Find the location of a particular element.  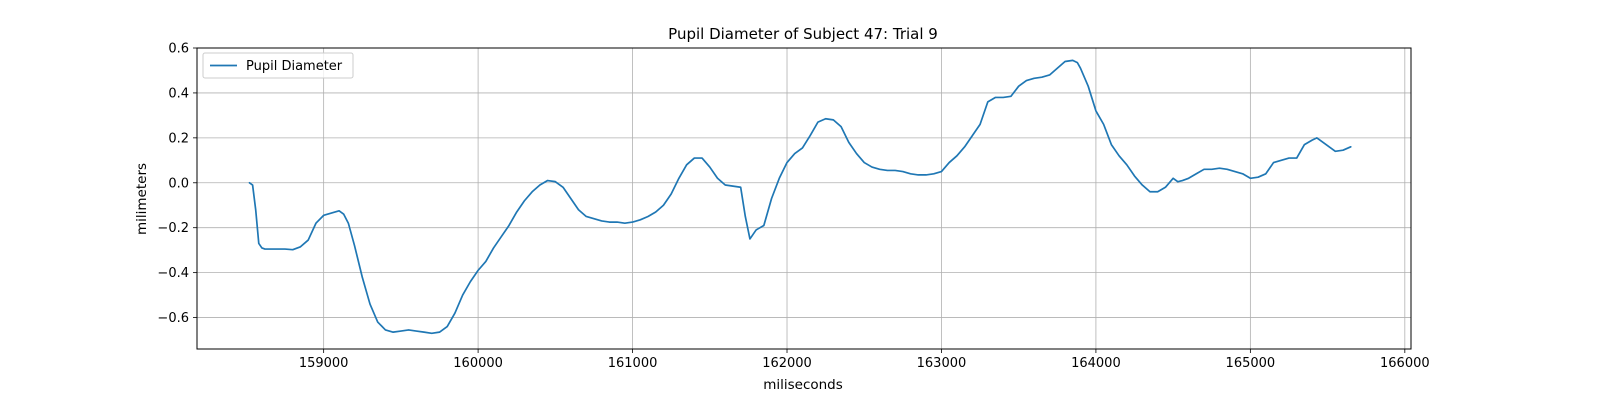

x-axis-label: miliseconds is located at coordinates (803, 385).